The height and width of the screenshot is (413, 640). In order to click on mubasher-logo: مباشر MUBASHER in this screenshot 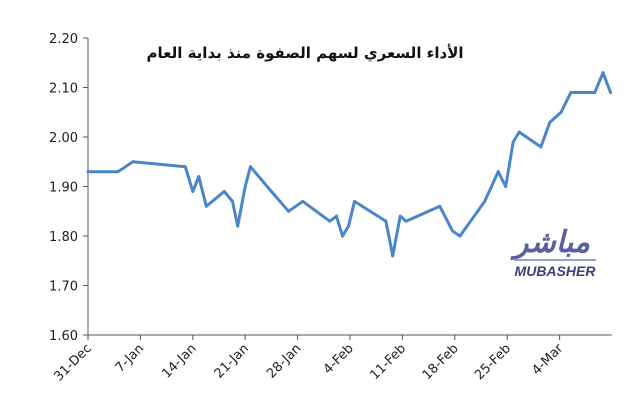, I will do `click(553, 252)`.